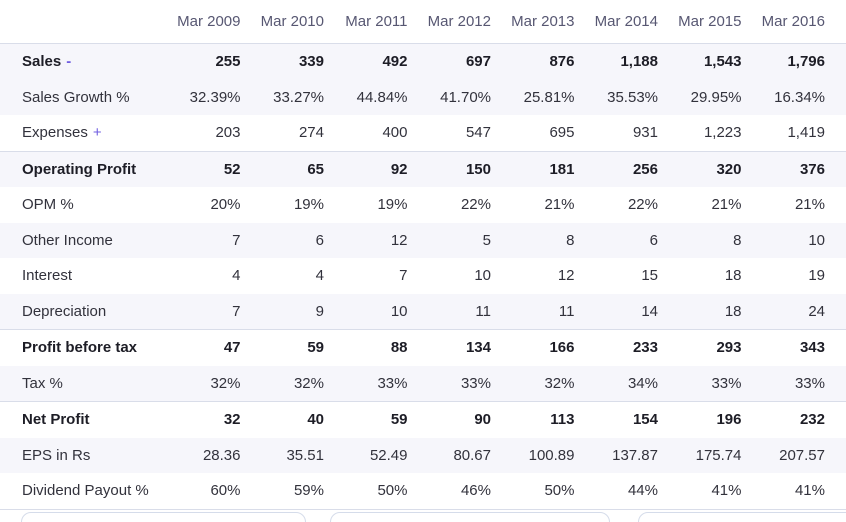 Image resolution: width=846 pixels, height=522 pixels. Describe the element at coordinates (729, 169) in the screenshot. I see `year-value-cell: 320` at that location.